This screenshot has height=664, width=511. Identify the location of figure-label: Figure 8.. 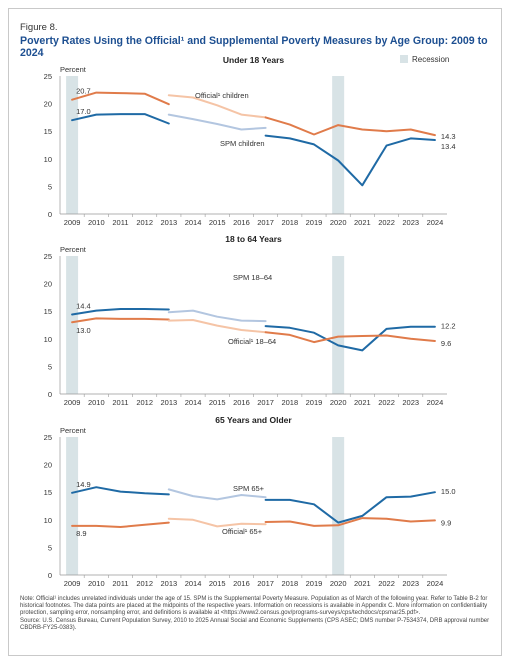
(39, 27).